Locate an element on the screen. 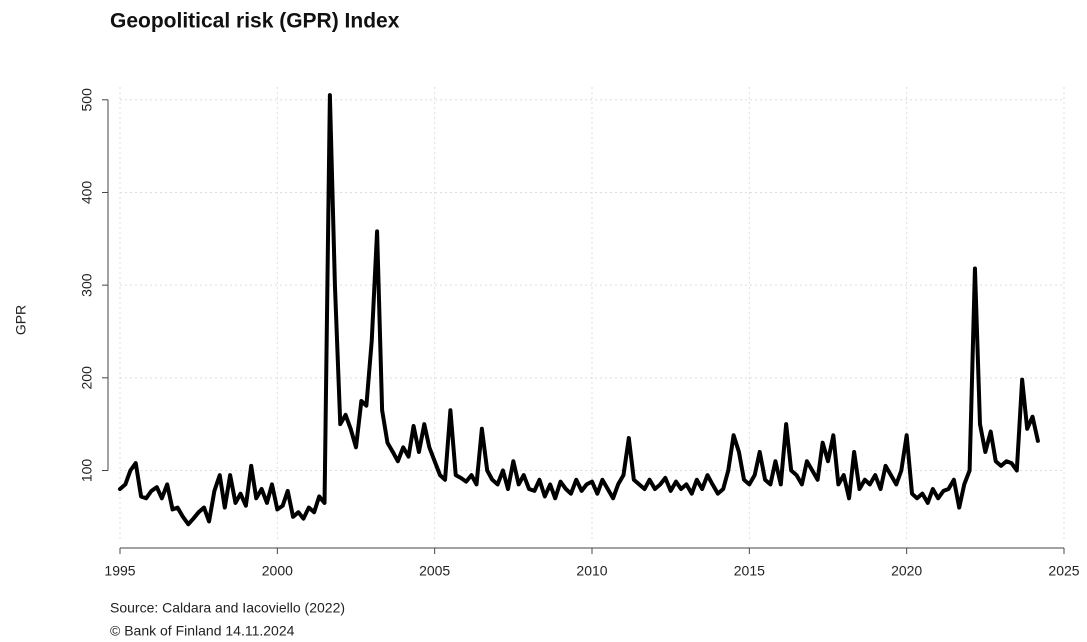 The image size is (1087, 642). y-tick-label: 500 is located at coordinates (87, 100).